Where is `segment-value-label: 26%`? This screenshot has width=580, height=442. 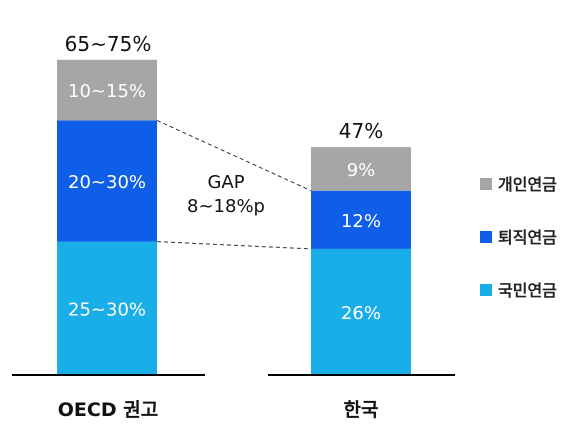 segment-value-label: 26% is located at coordinates (361, 313).